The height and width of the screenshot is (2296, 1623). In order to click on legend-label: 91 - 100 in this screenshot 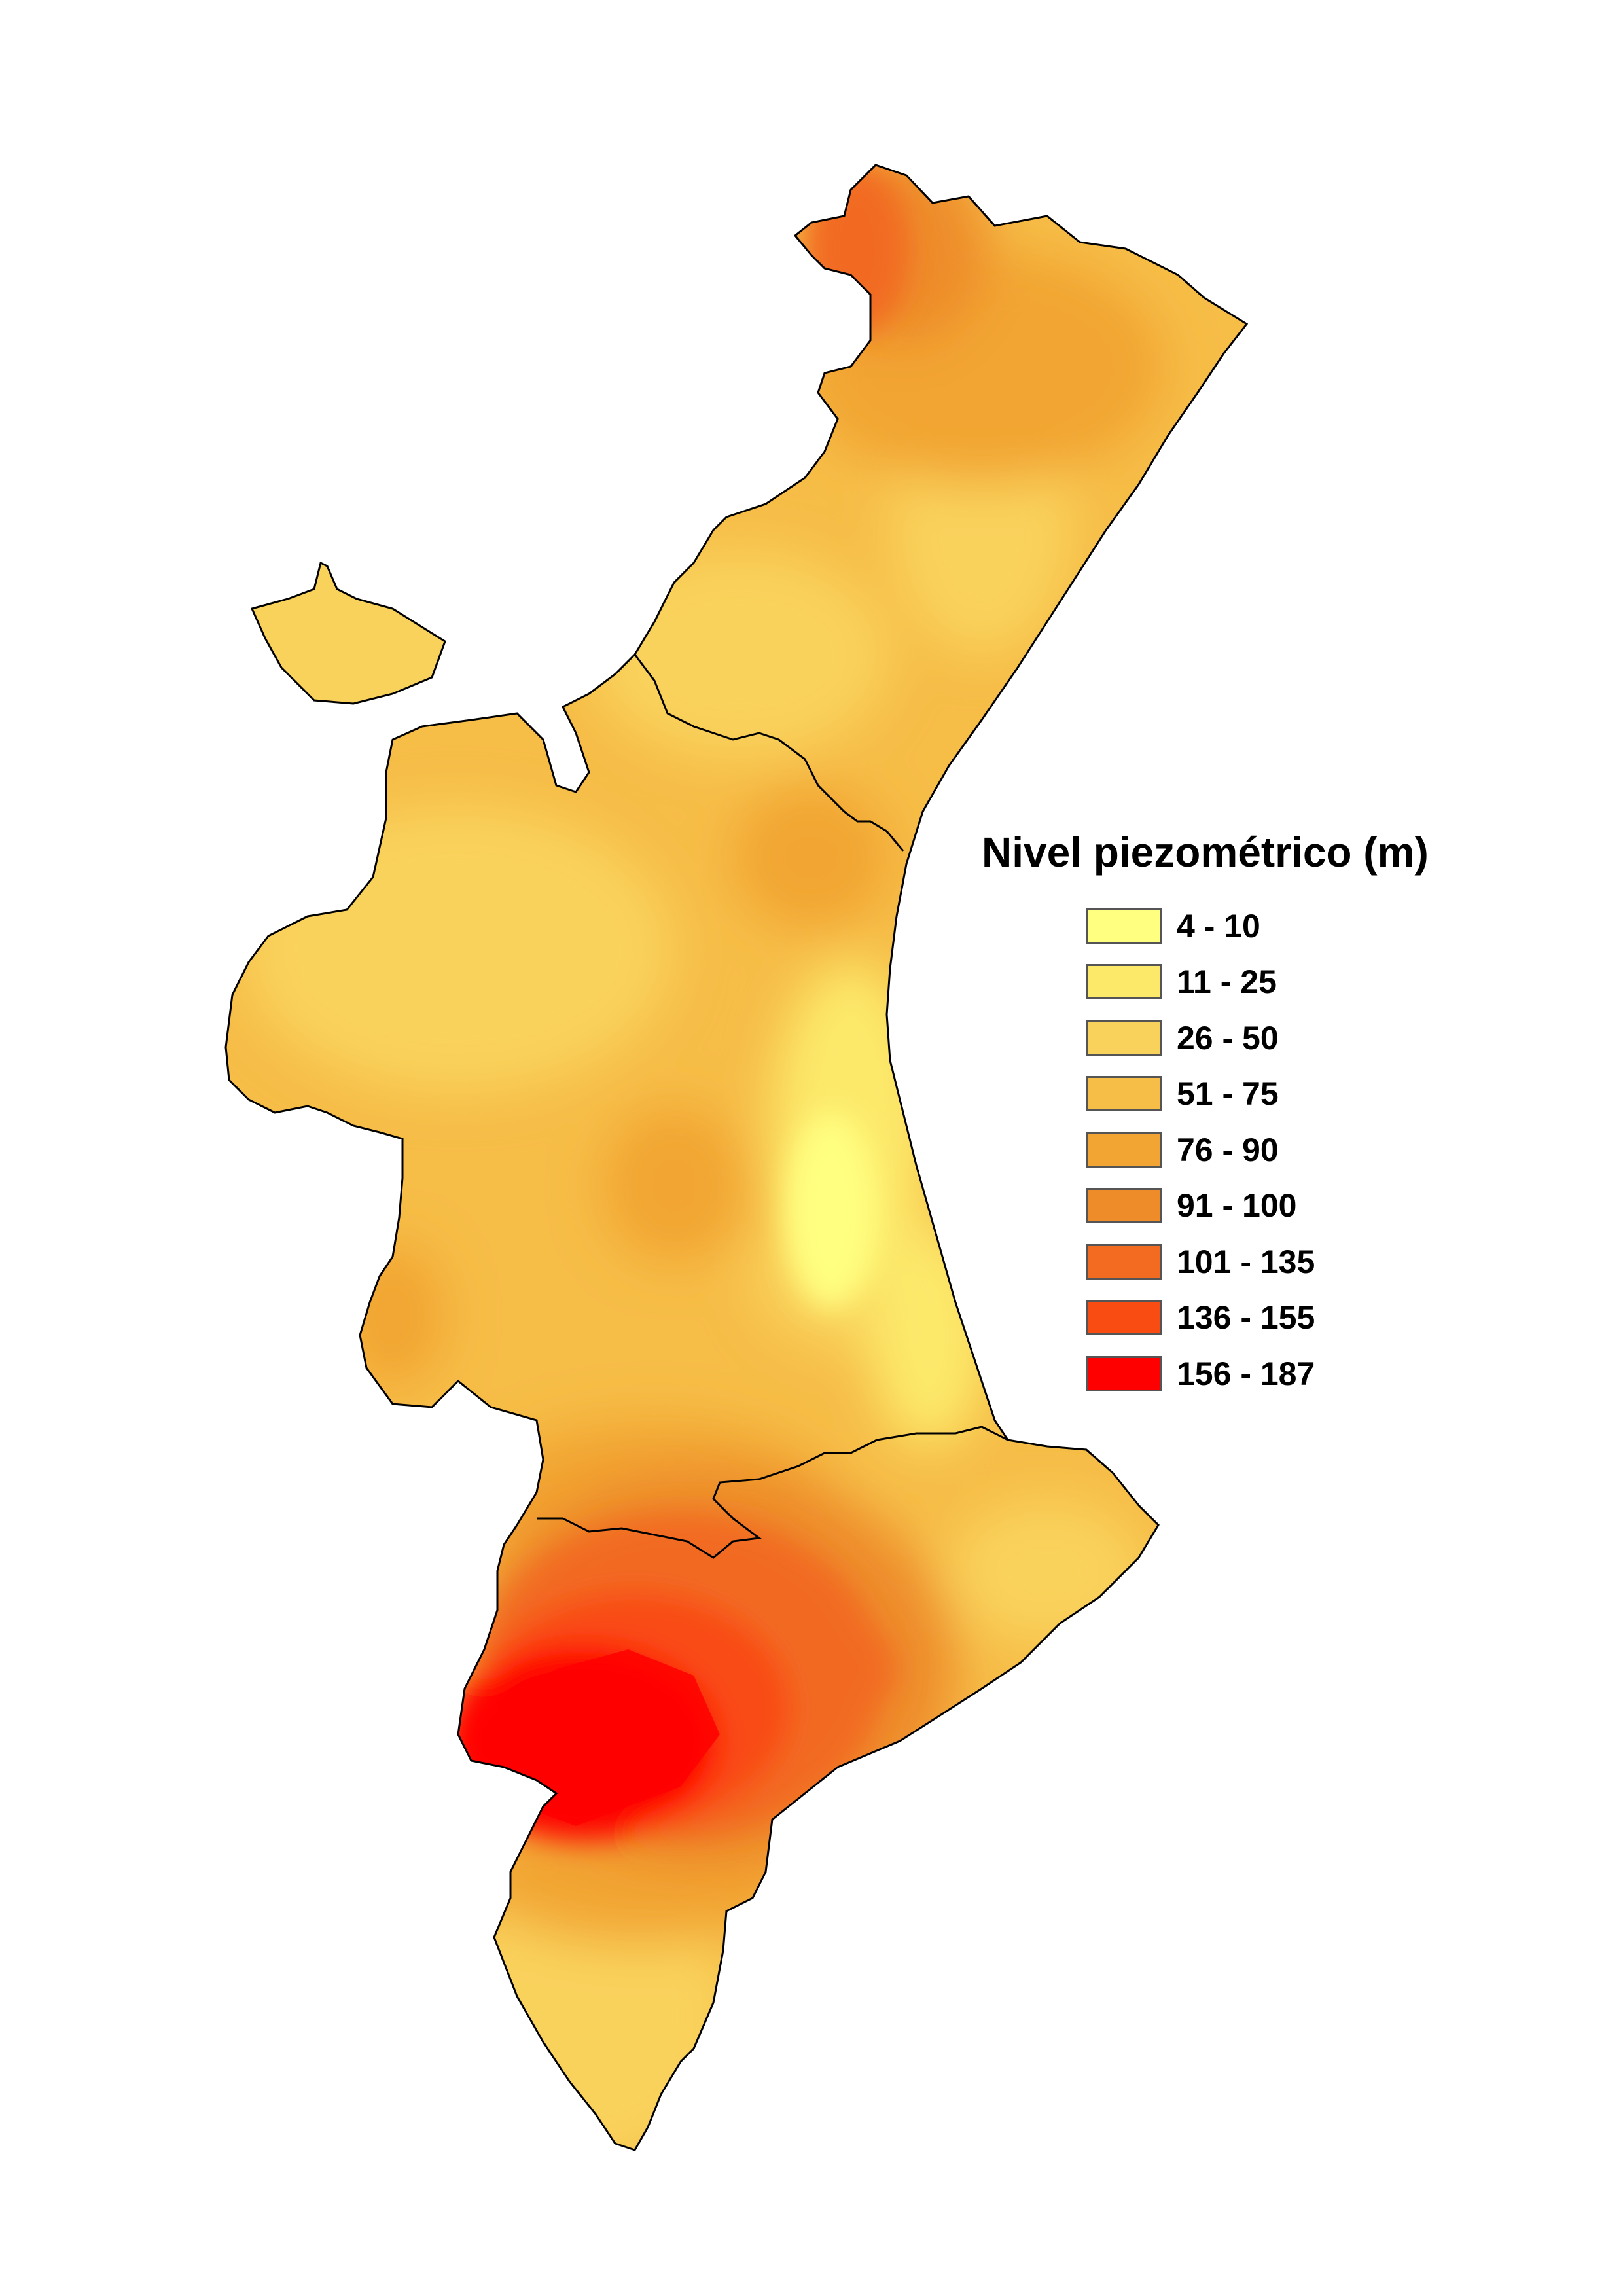, I will do `click(1237, 1206)`.